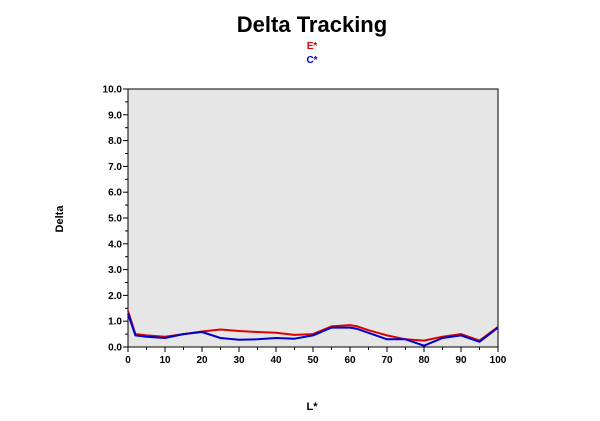  I want to click on x-tick-label: 90, so click(461, 360).